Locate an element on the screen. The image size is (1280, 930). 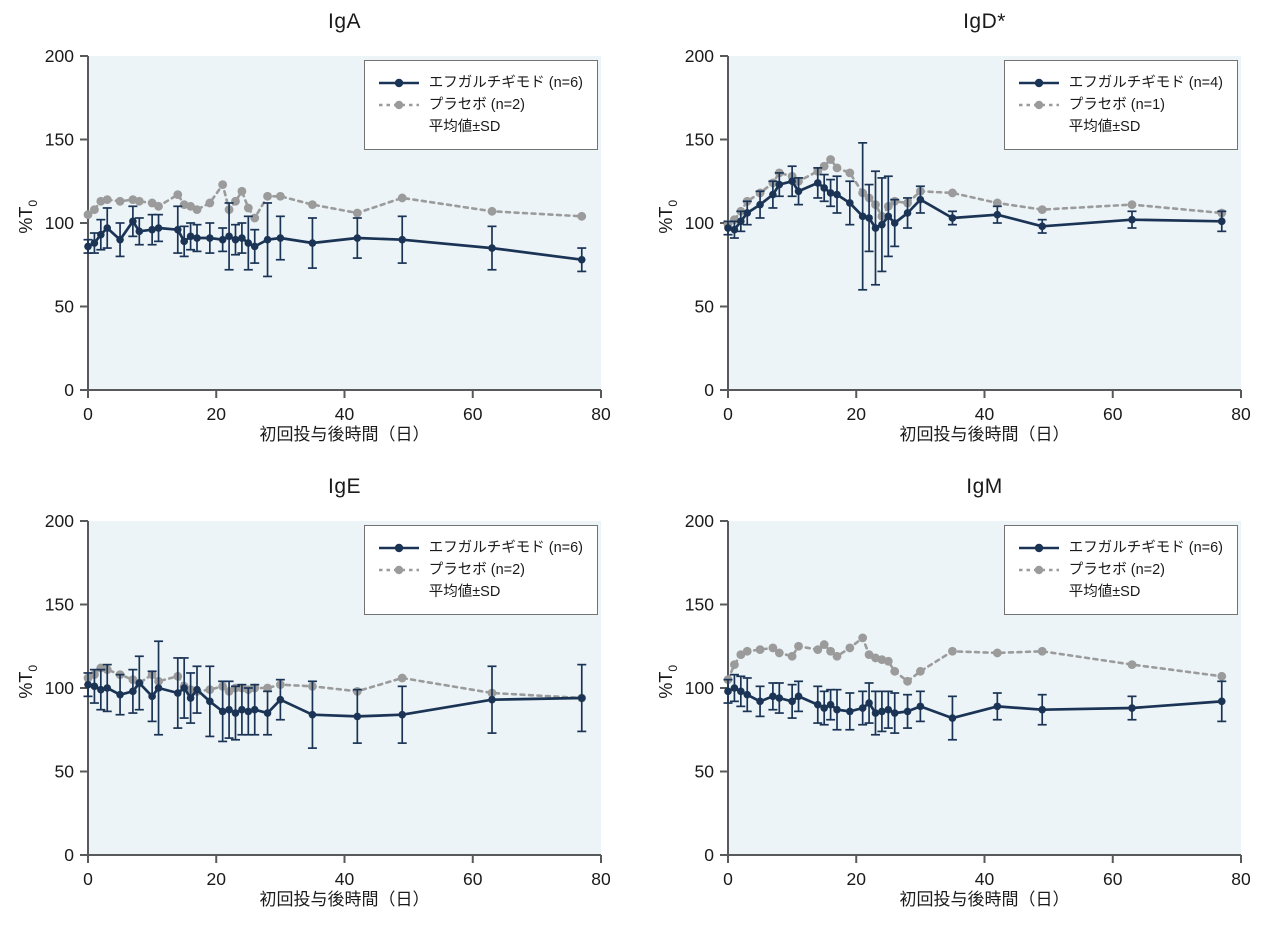
legend: エフガルチギモド (n=4) プラセボ (n=1) 平均値±SD is located at coordinates (1120, 105).